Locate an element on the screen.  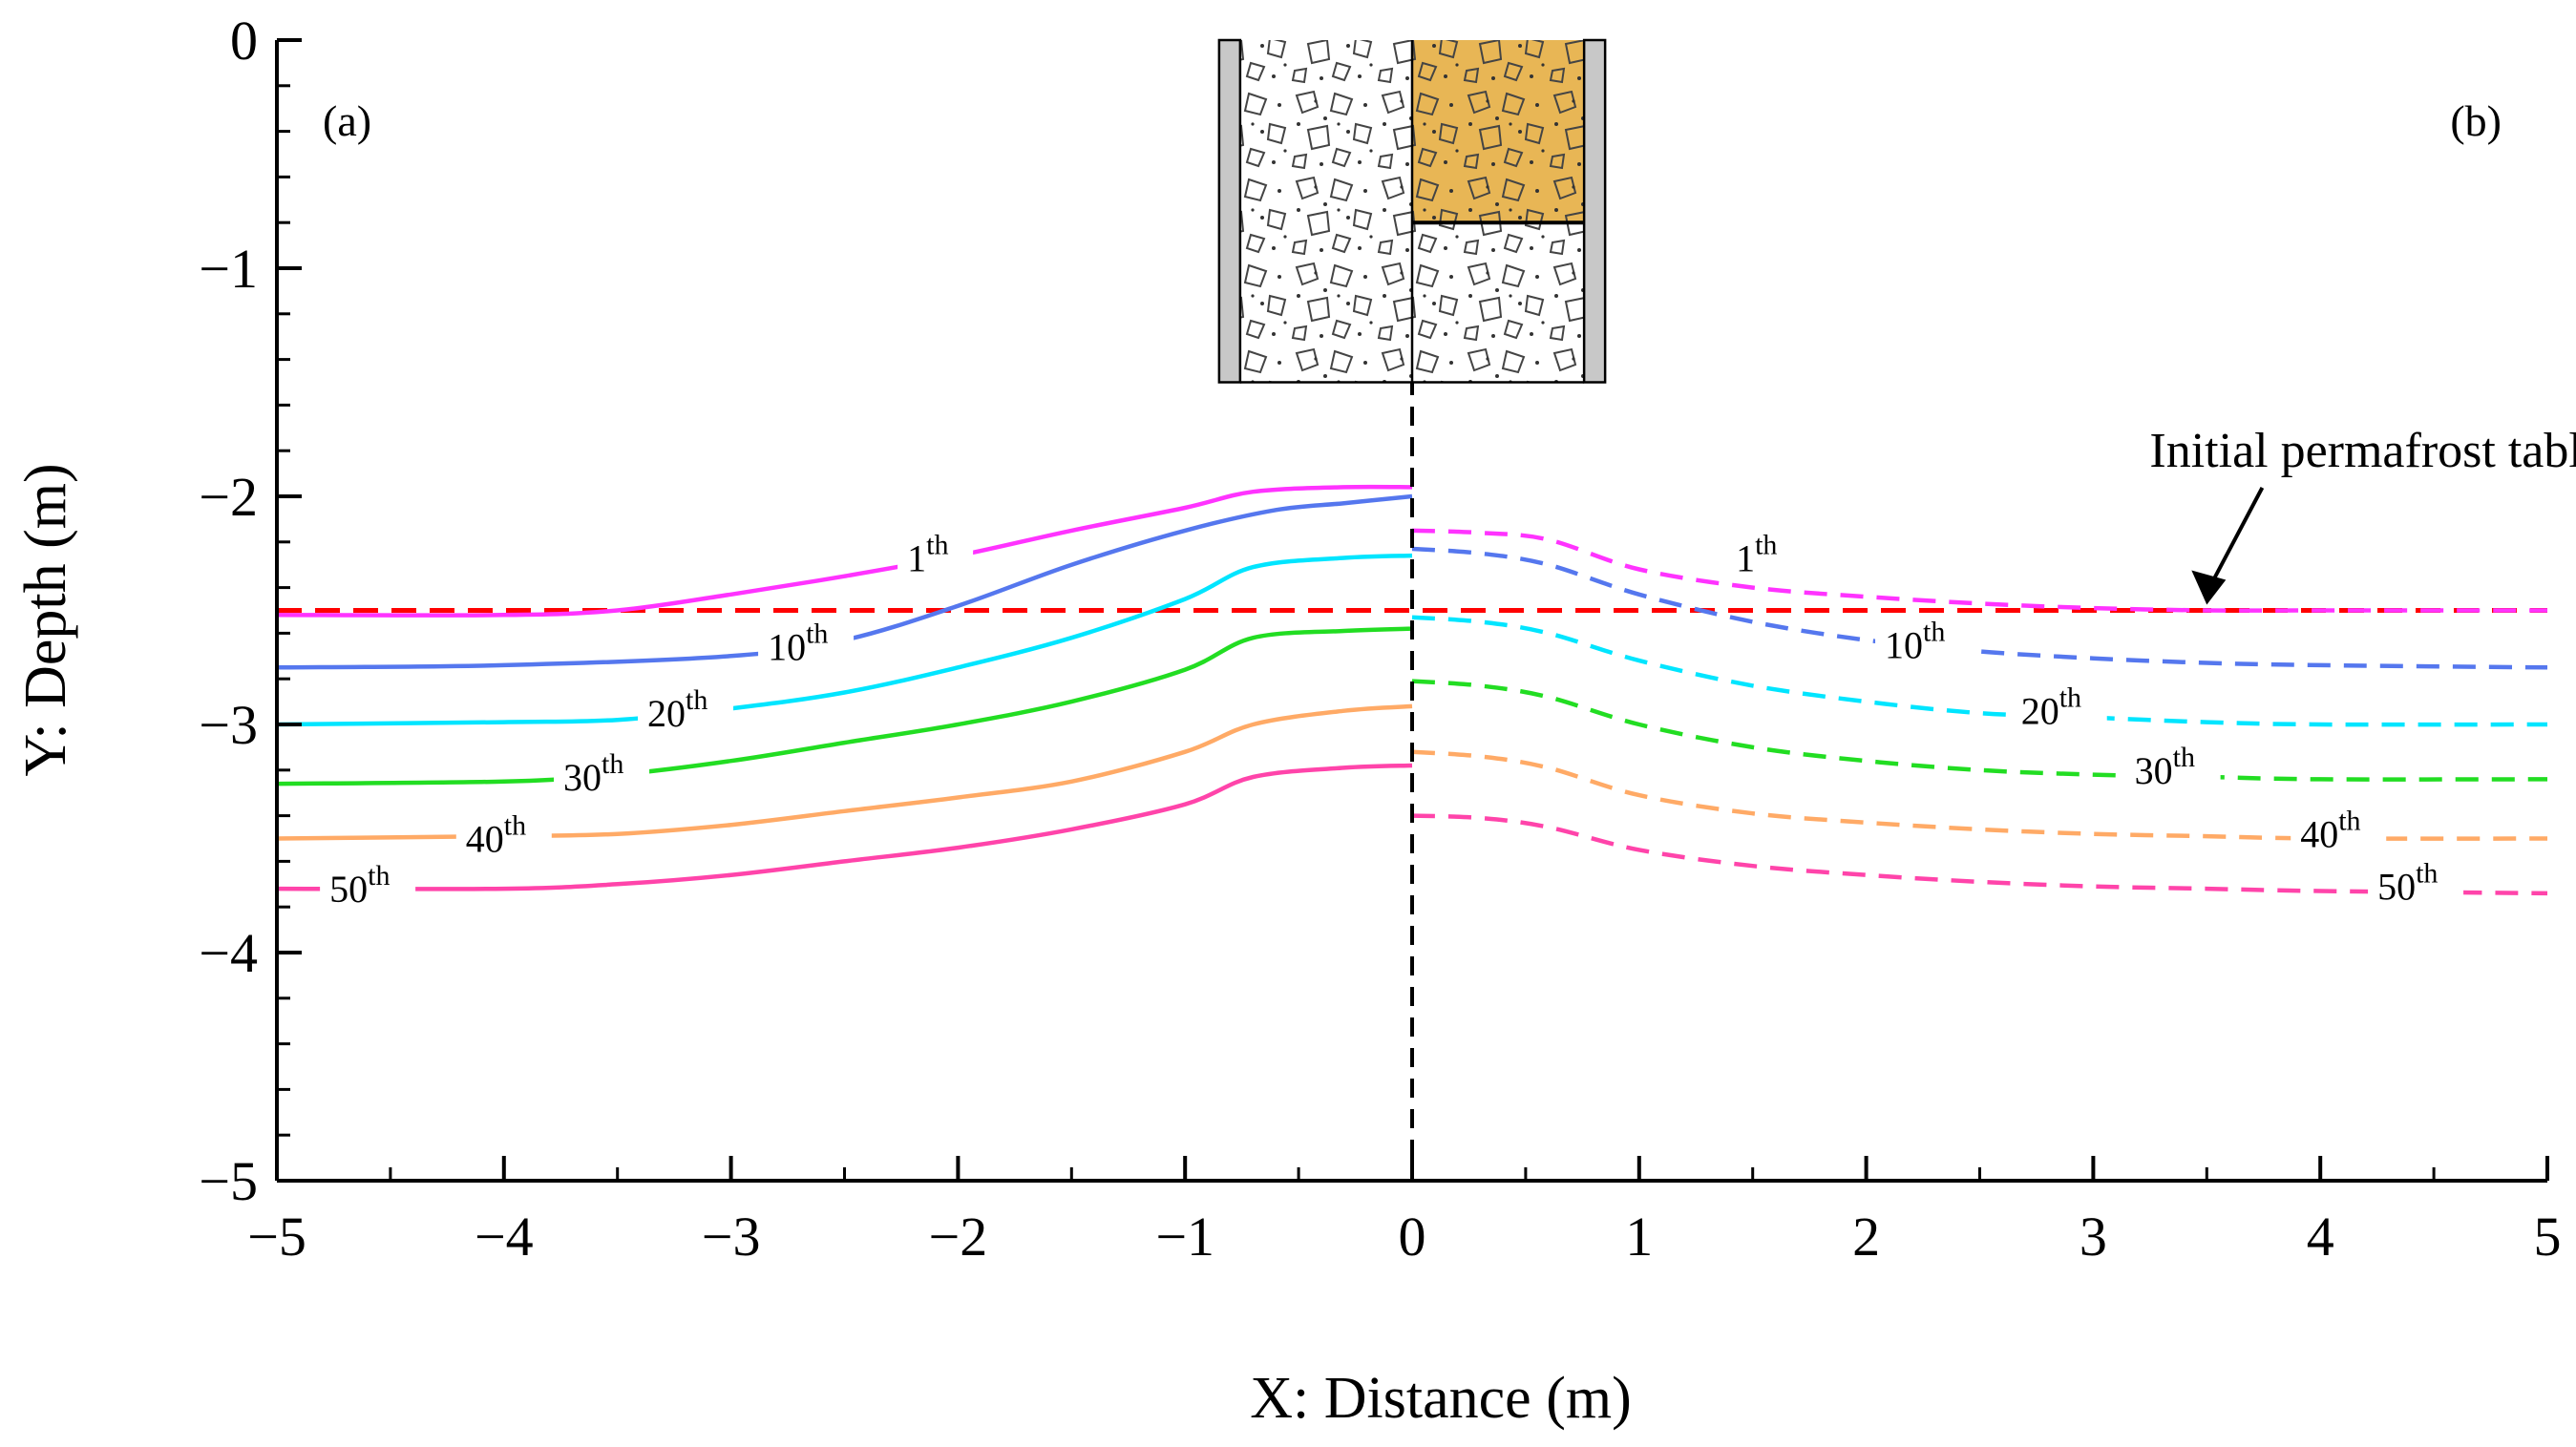
curve-label-right-1th: 1th is located at coordinates (1764, 555).